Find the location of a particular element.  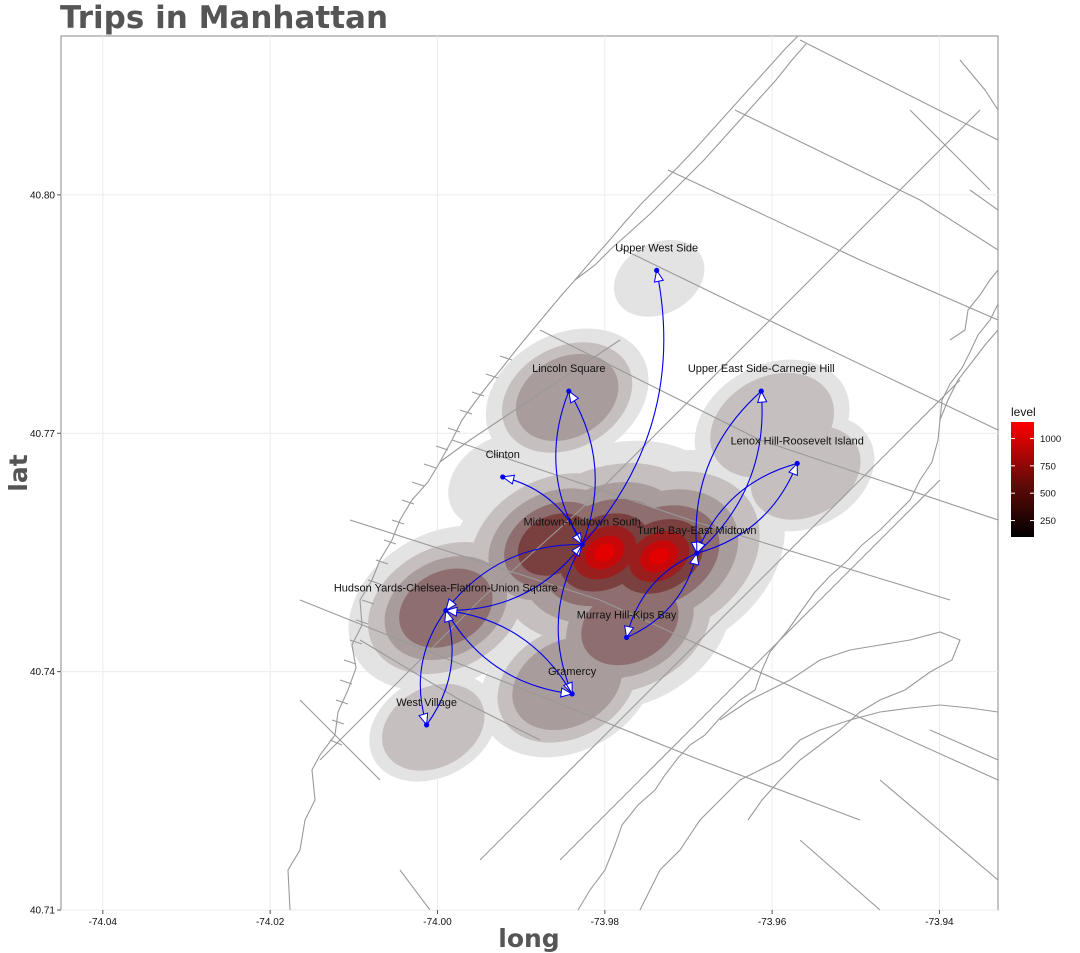

legend-tick-label: 250 is located at coordinates (1048, 521).